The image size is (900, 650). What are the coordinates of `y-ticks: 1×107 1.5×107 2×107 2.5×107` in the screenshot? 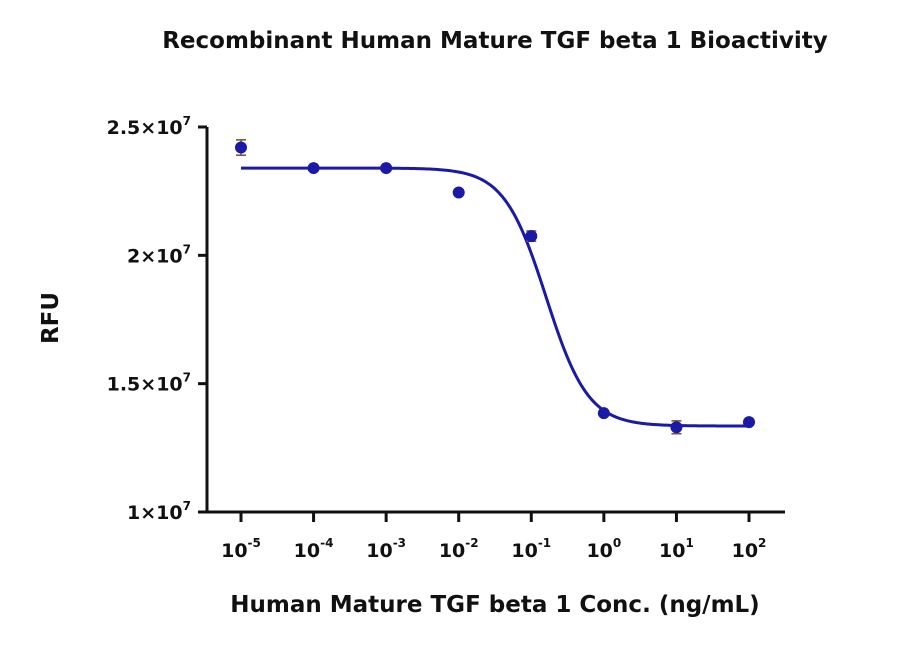 It's located at (157, 319).